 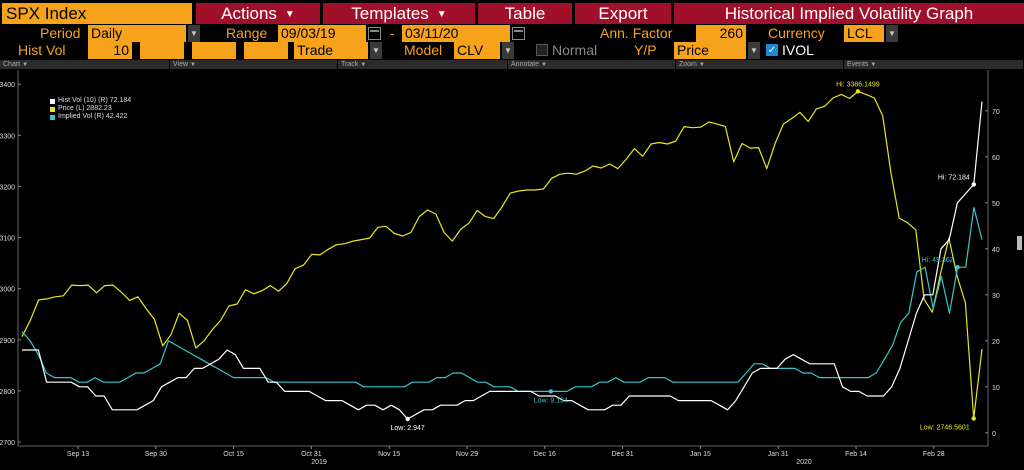 What do you see at coordinates (772, 50) in the screenshot?
I see `ivol-checkbox: ✓` at bounding box center [772, 50].